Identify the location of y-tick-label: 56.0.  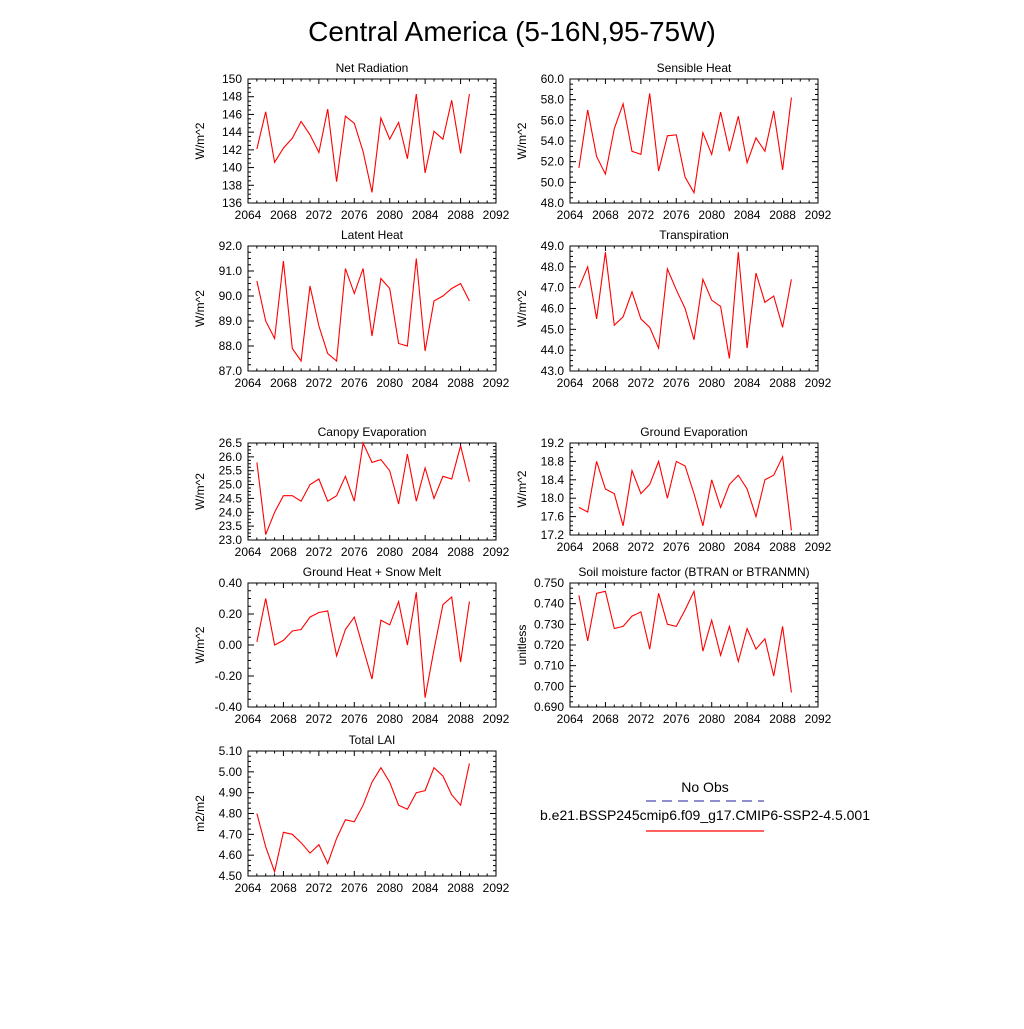
(553, 120).